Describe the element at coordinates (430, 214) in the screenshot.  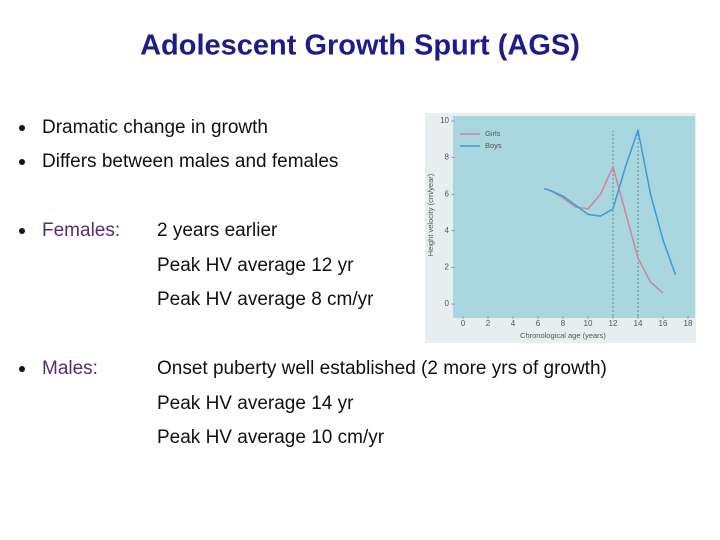
I see `y-axis-label: Height velocity (cm/year)` at that location.